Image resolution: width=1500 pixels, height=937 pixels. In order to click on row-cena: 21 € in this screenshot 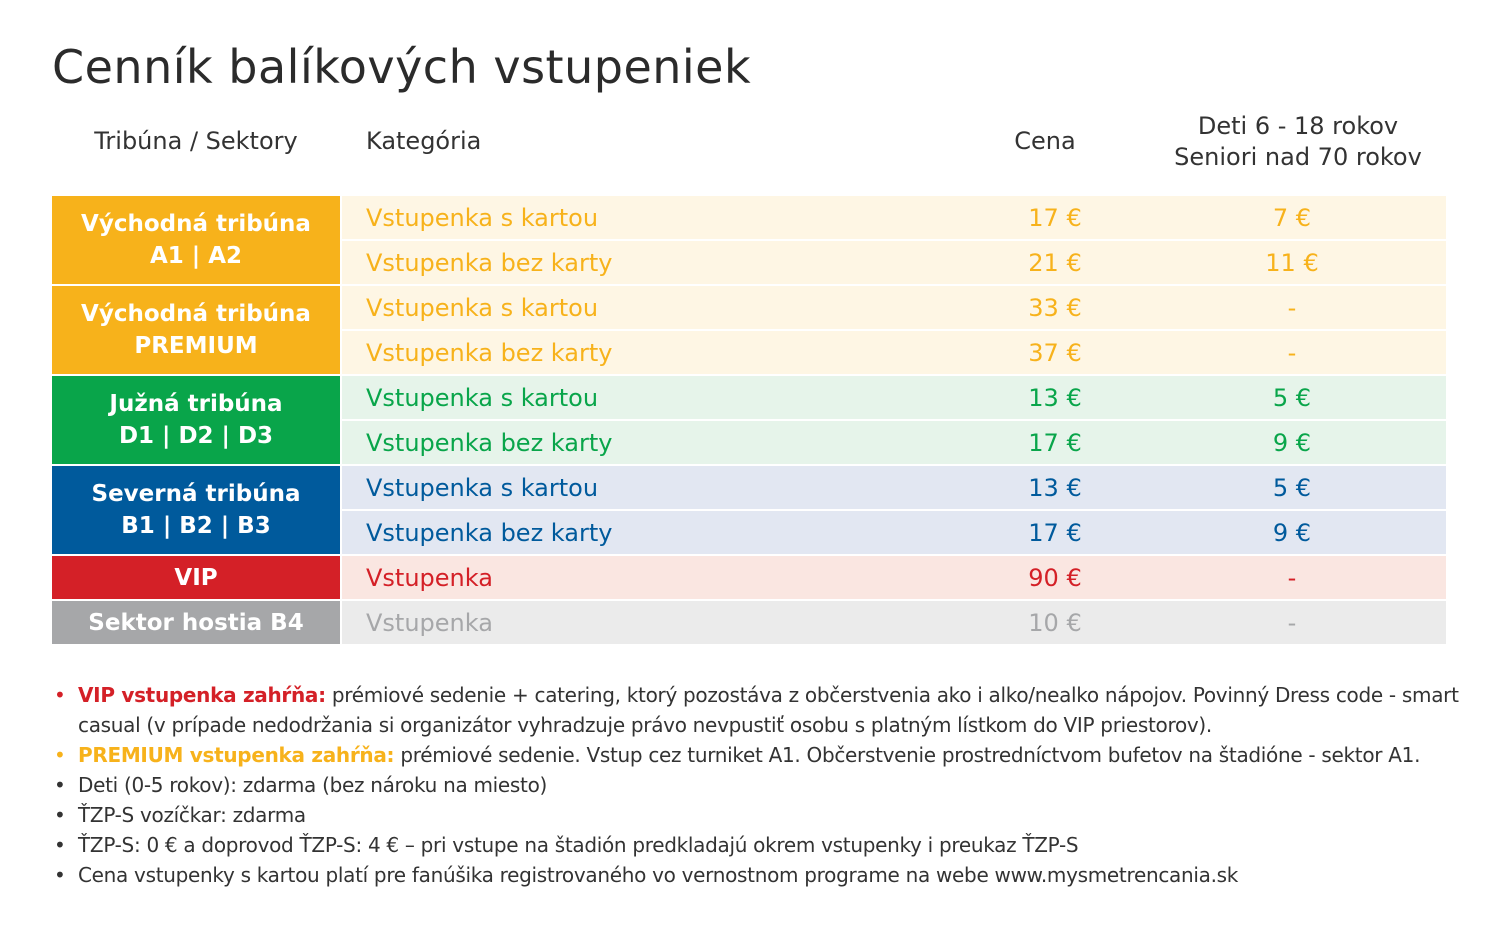, I will do `click(1055, 262)`.